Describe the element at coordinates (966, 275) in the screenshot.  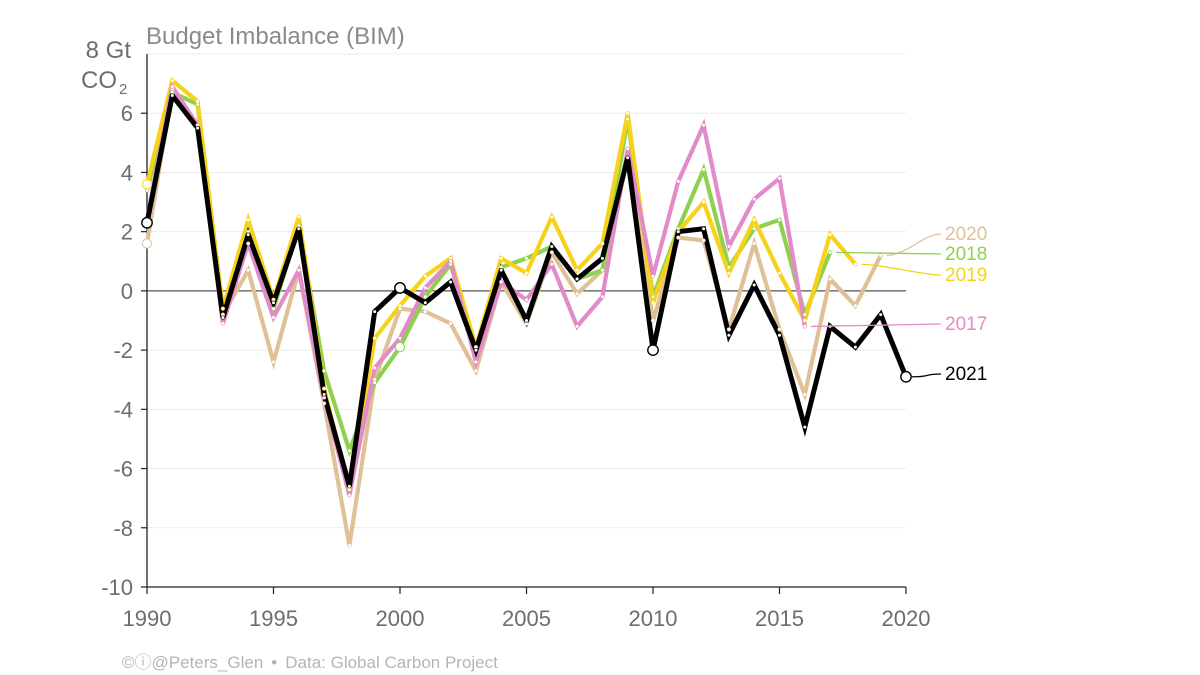
I see `legend-label-2019: 2019` at that location.